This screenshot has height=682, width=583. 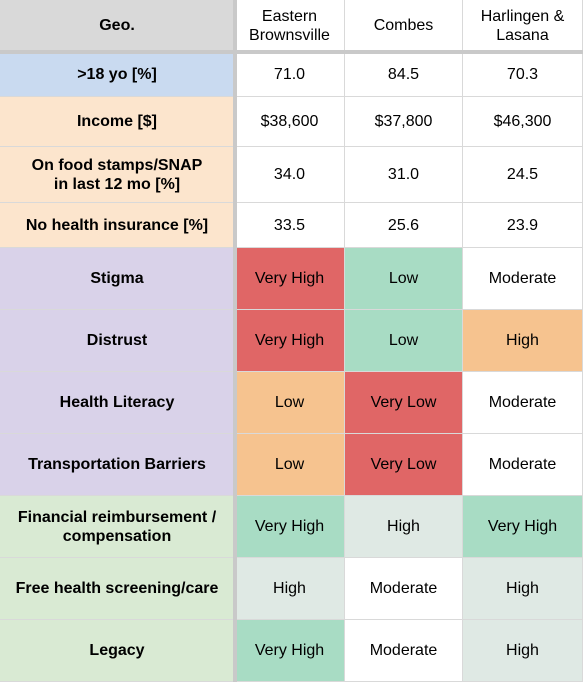 I want to click on table-cell-r2c1: $38,600, so click(x=290, y=122).